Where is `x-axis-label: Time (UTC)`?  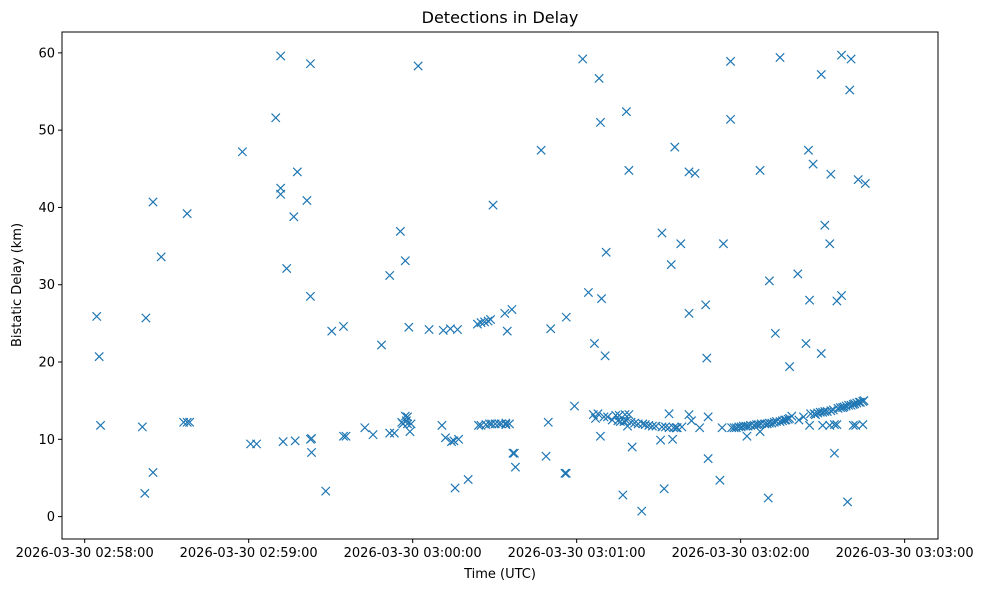 x-axis-label: Time (UTC) is located at coordinates (499, 574).